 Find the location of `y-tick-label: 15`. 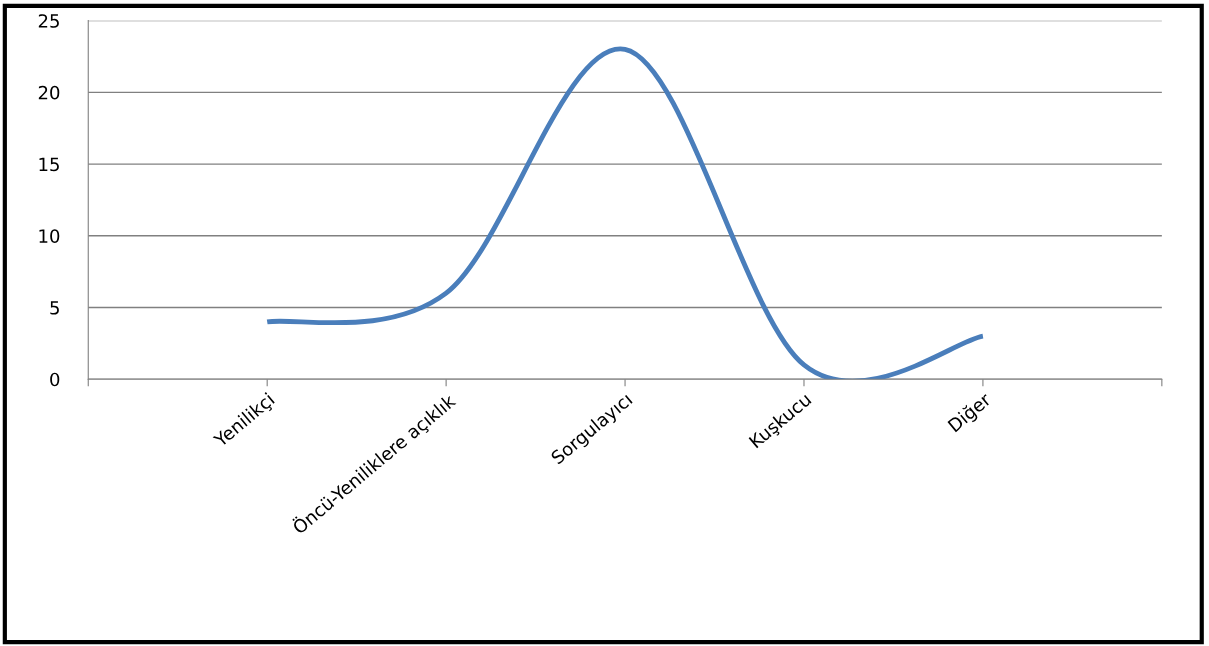

y-tick-label: 15 is located at coordinates (49, 164).